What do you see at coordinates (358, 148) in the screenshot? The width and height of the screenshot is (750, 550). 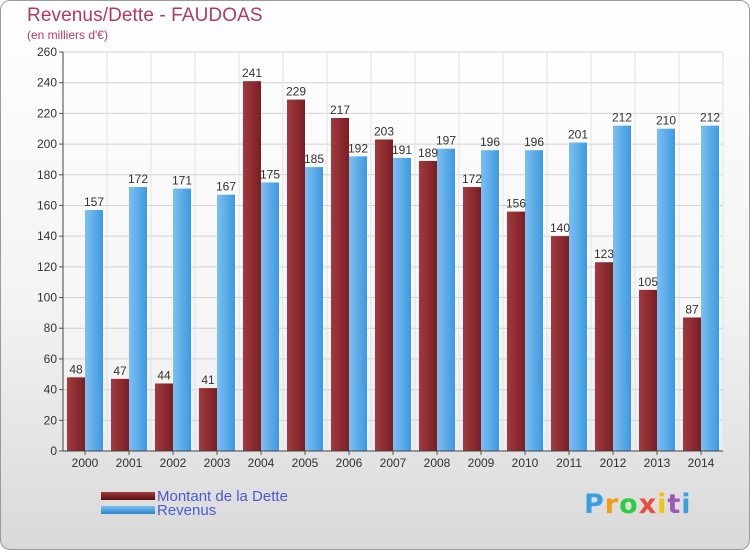 I see `revenue-value-label: 192` at bounding box center [358, 148].